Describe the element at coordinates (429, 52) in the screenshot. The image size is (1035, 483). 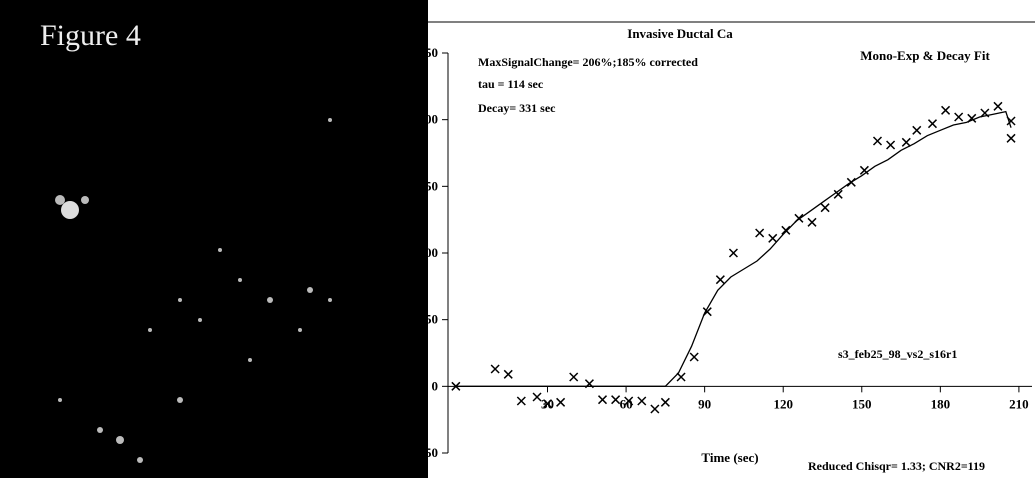
I see `y-tick-label: 250` at that location.